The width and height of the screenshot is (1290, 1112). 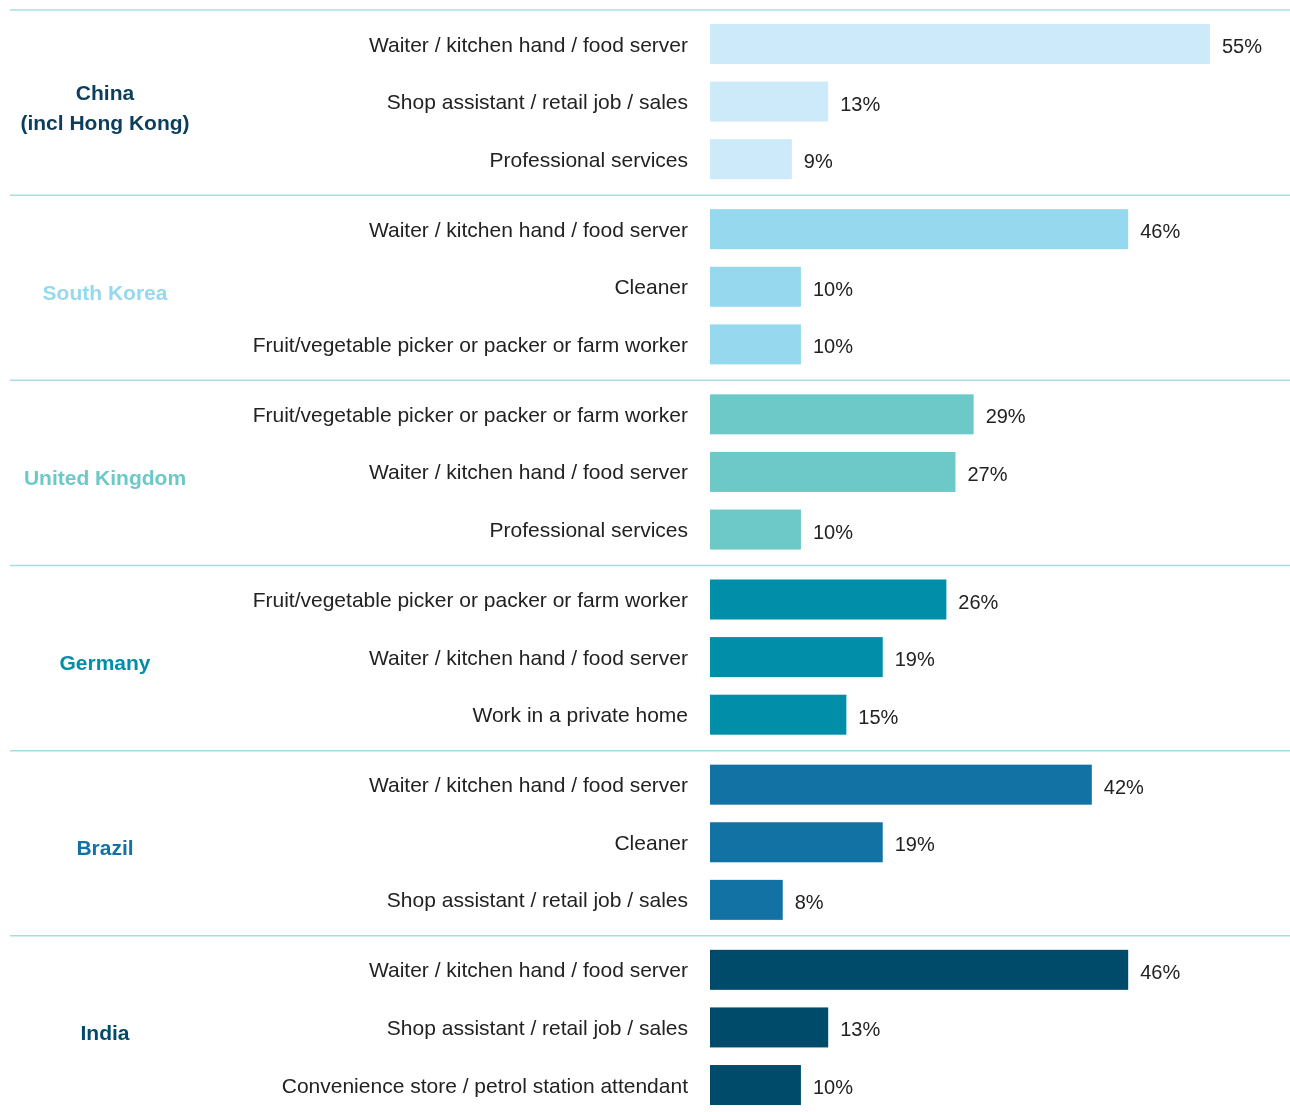 I want to click on text: China (incl Hong Kong), so click(x=105, y=107).